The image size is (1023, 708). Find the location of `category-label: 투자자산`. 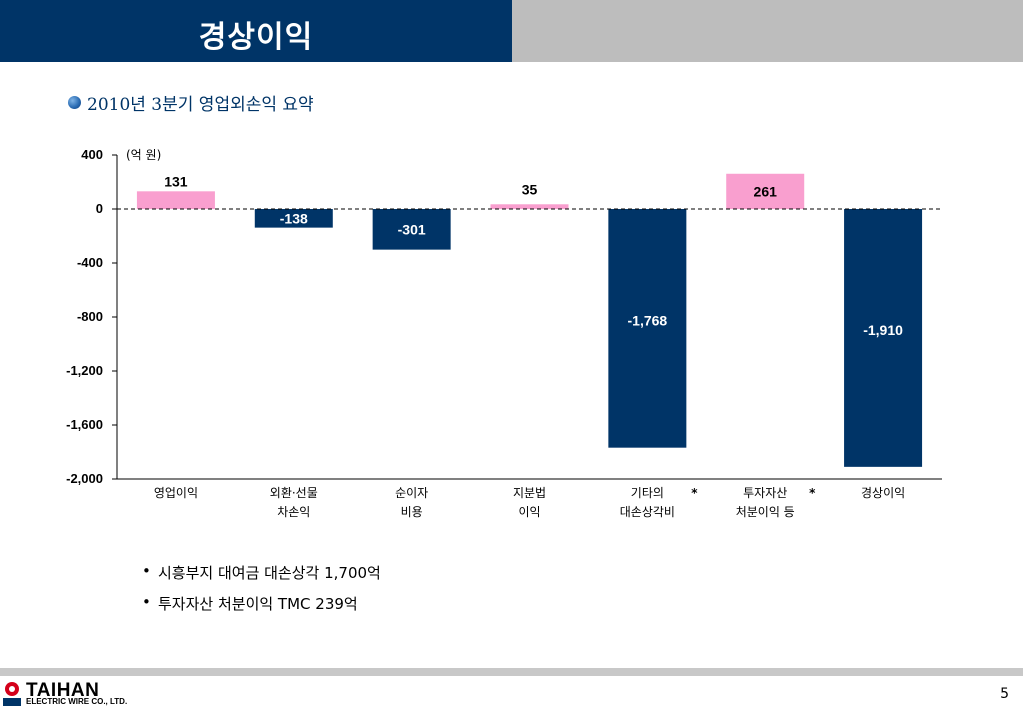

category-label: 투자자산 is located at coordinates (765, 493).